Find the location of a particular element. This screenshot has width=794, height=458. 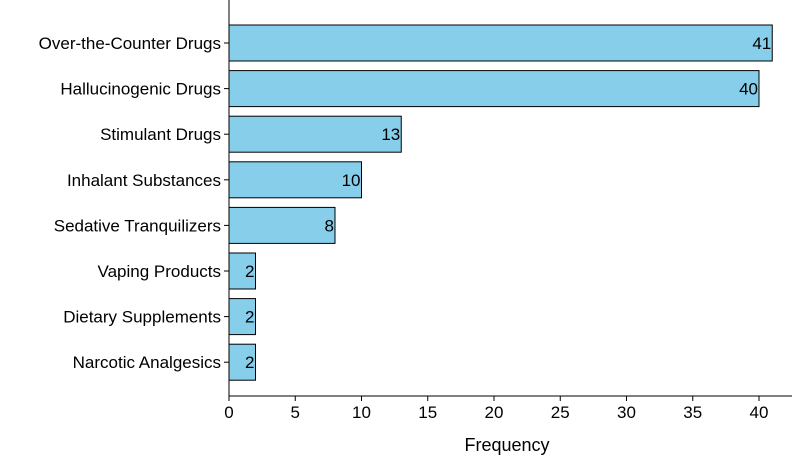

category-label: Dietary Supplements is located at coordinates (142, 317).